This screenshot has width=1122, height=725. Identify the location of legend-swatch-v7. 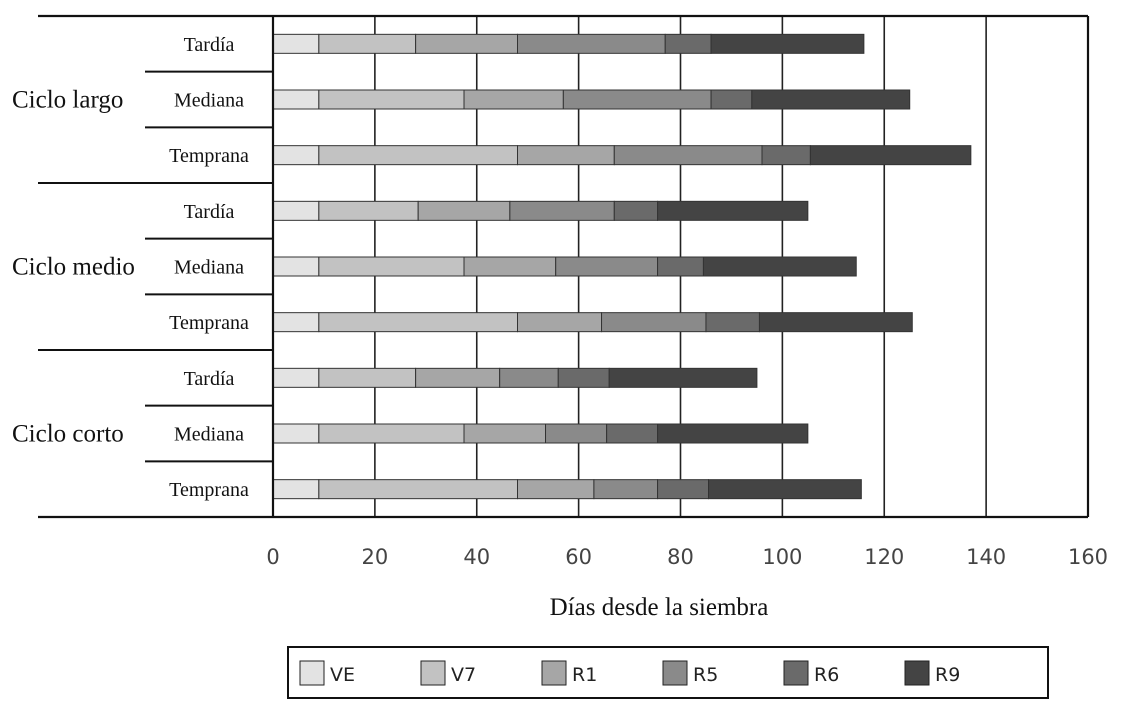
(433, 673).